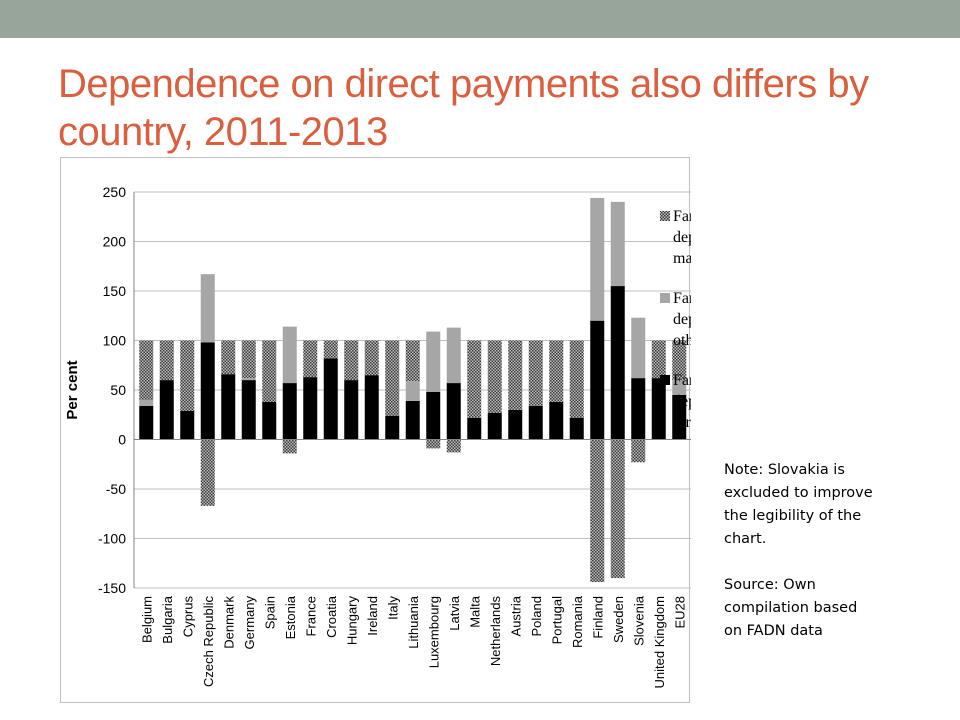 This screenshot has width=960, height=720. Describe the element at coordinates (597, 617) in the screenshot. I see `x-category-label: Finland` at that location.